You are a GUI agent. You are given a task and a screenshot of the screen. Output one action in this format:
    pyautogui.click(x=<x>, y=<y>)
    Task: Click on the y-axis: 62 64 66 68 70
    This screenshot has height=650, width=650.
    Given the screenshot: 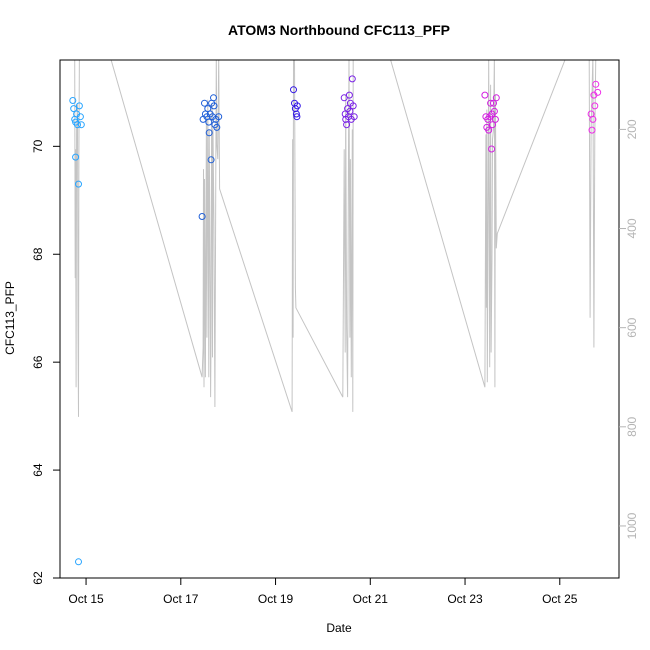 What is the action you would take?
    pyautogui.click(x=45, y=362)
    